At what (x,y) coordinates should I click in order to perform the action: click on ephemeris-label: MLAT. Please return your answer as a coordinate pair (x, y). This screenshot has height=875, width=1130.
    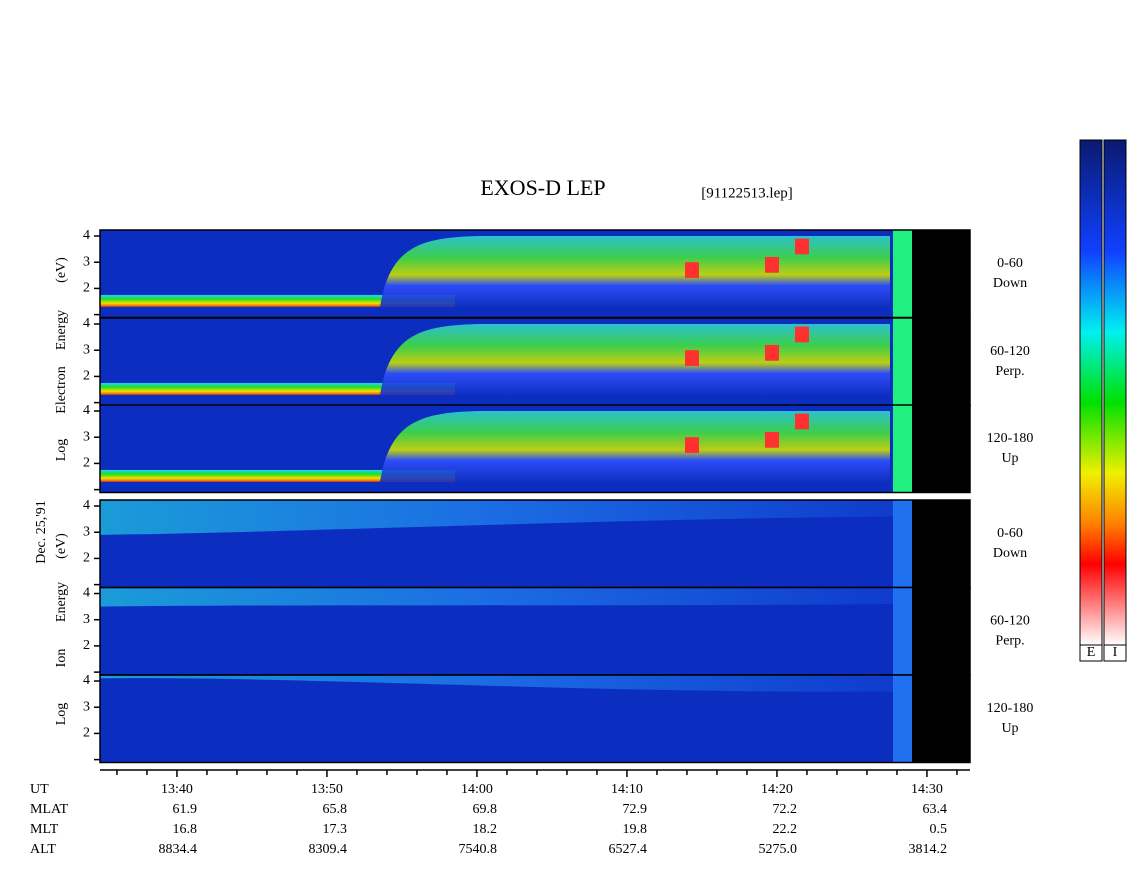
    Looking at the image, I should click on (49, 809).